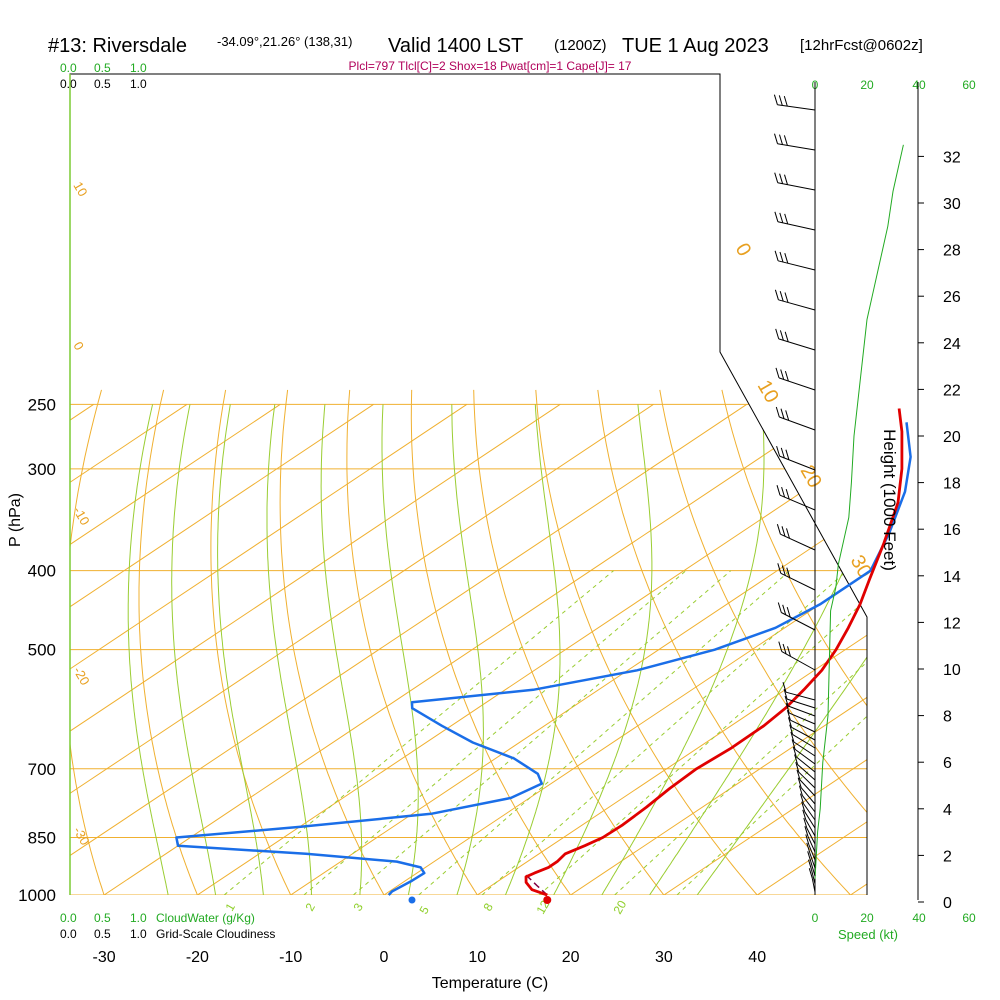  Describe the element at coordinates (103, 76) in the screenshot. I see `cloudwater-scale-top: 0.0 0.5 1.0 0.0 0.5 1.0` at that location.